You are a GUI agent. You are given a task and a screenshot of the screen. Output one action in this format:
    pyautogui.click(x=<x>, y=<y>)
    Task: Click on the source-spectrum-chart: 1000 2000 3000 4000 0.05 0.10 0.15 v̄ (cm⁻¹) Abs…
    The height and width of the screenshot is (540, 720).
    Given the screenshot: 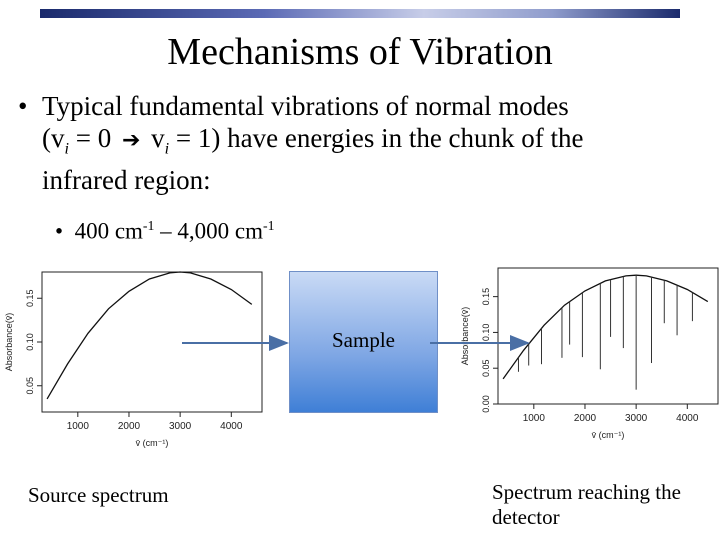 What is the action you would take?
    pyautogui.click(x=133, y=359)
    